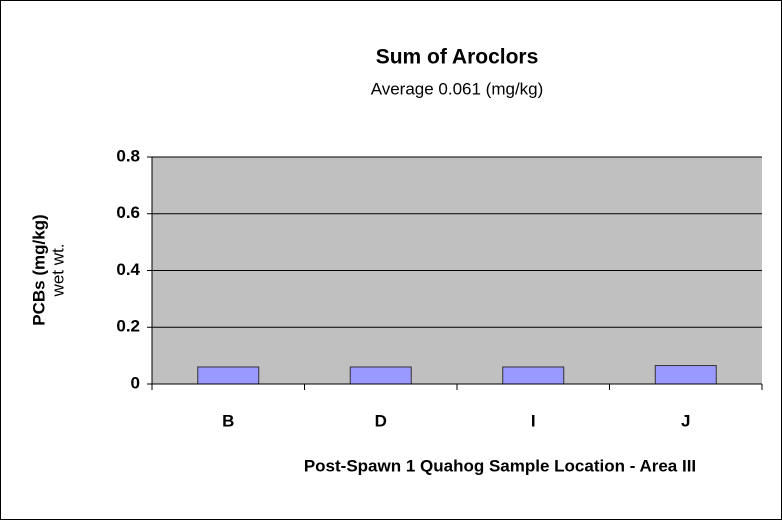  I want to click on y-tick-label: 0.2, so click(128, 326).